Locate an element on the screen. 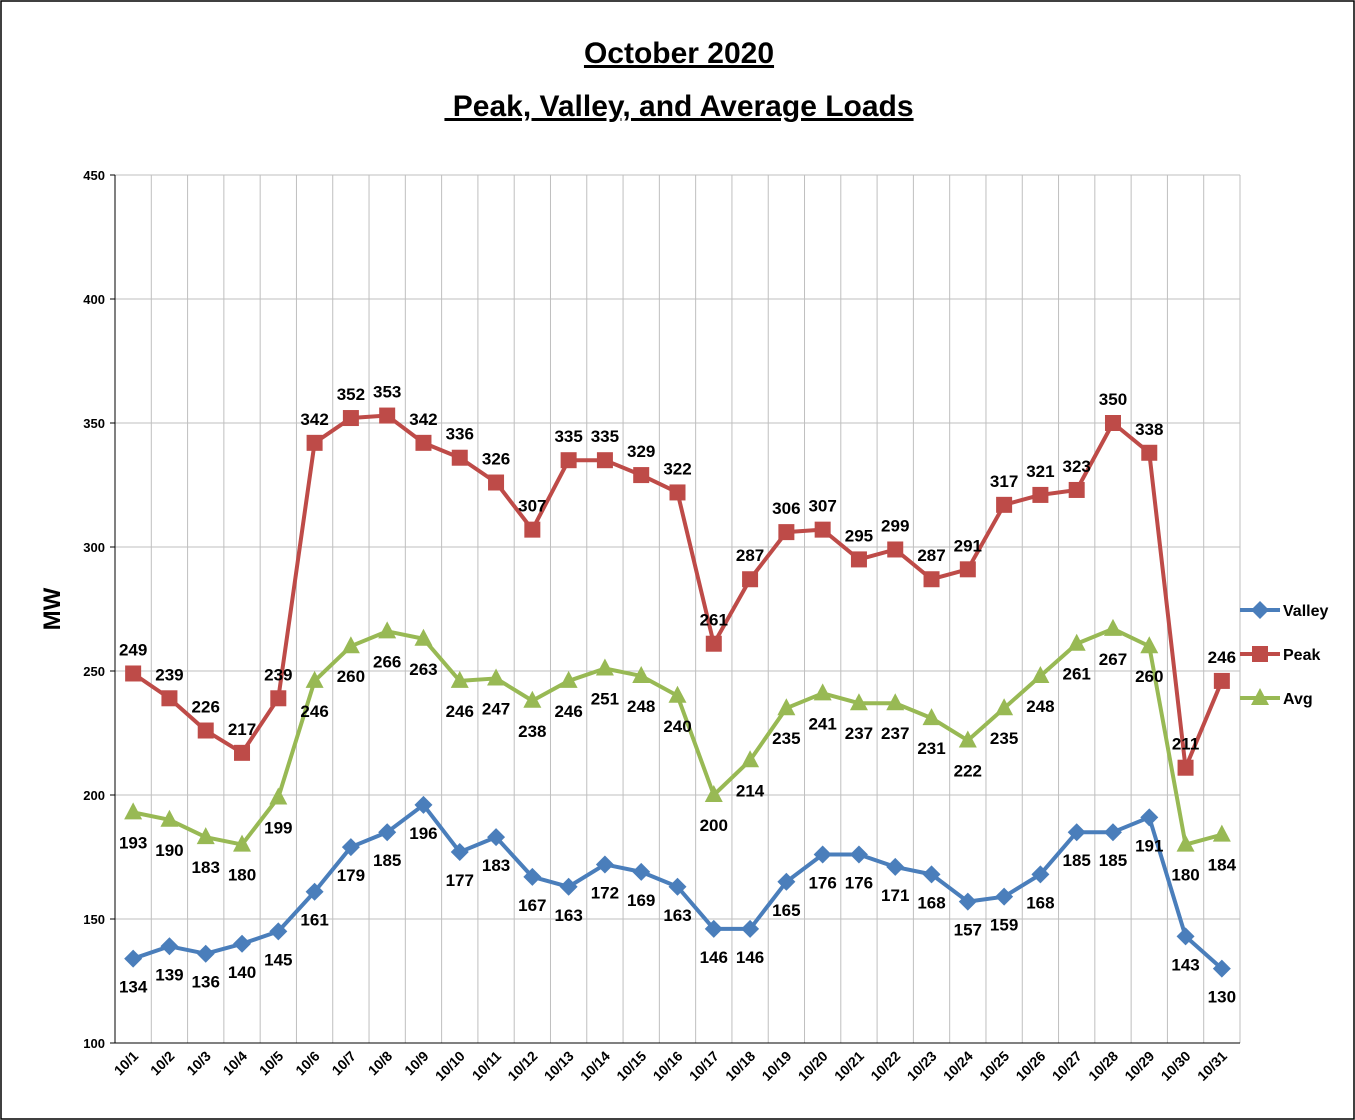 The width and height of the screenshot is (1355, 1120). data-label: 146 is located at coordinates (750, 957).